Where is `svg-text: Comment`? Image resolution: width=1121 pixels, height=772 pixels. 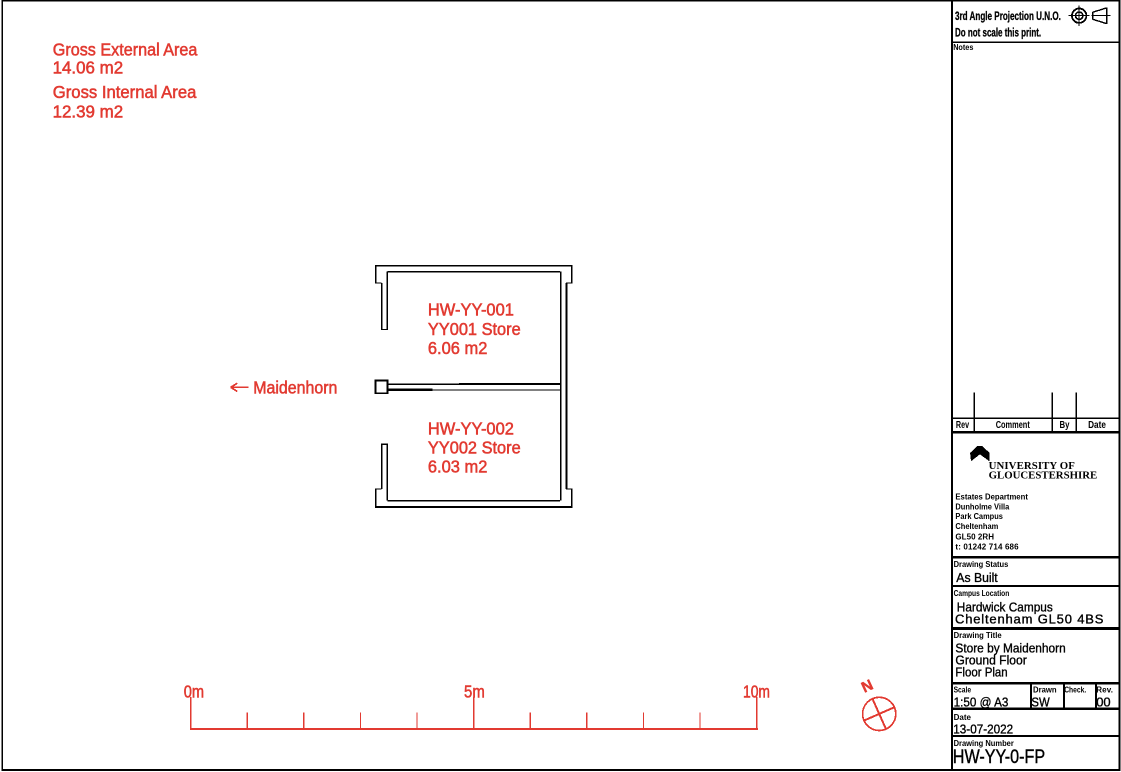
svg-text: Comment is located at coordinates (1013, 425).